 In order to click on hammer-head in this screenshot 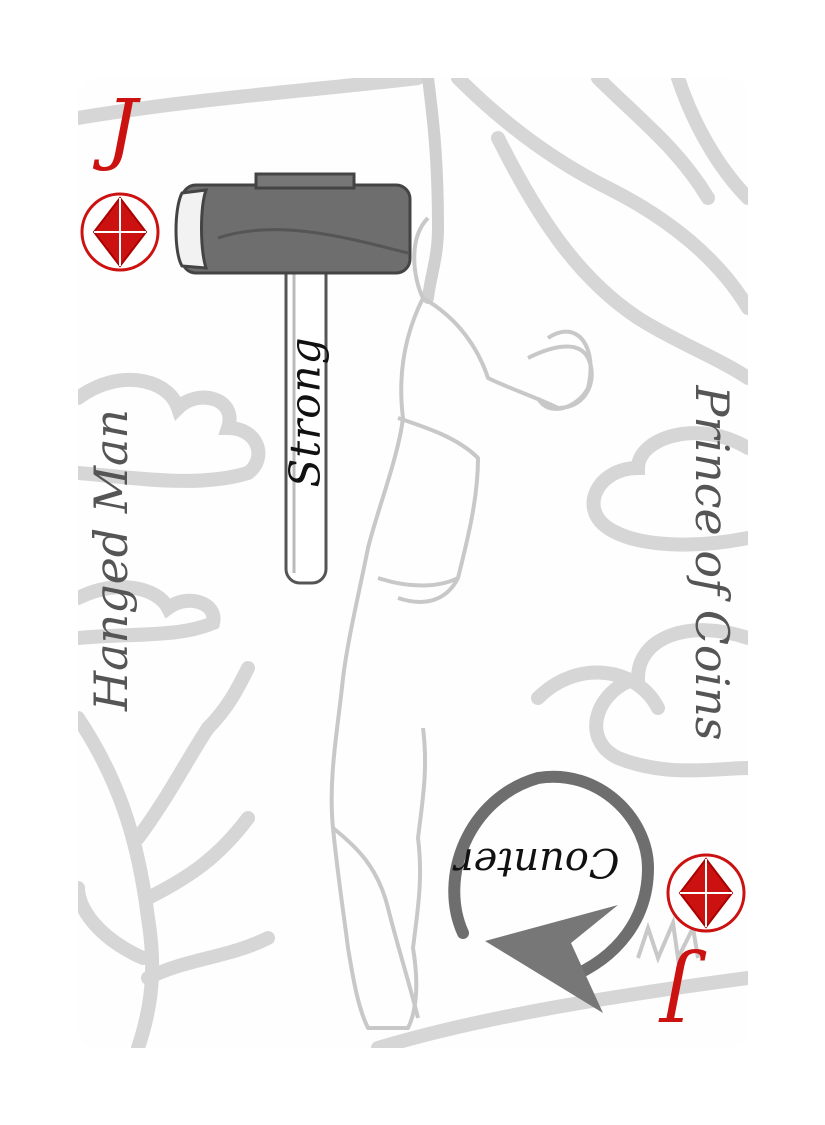, I will do `click(293, 223)`.